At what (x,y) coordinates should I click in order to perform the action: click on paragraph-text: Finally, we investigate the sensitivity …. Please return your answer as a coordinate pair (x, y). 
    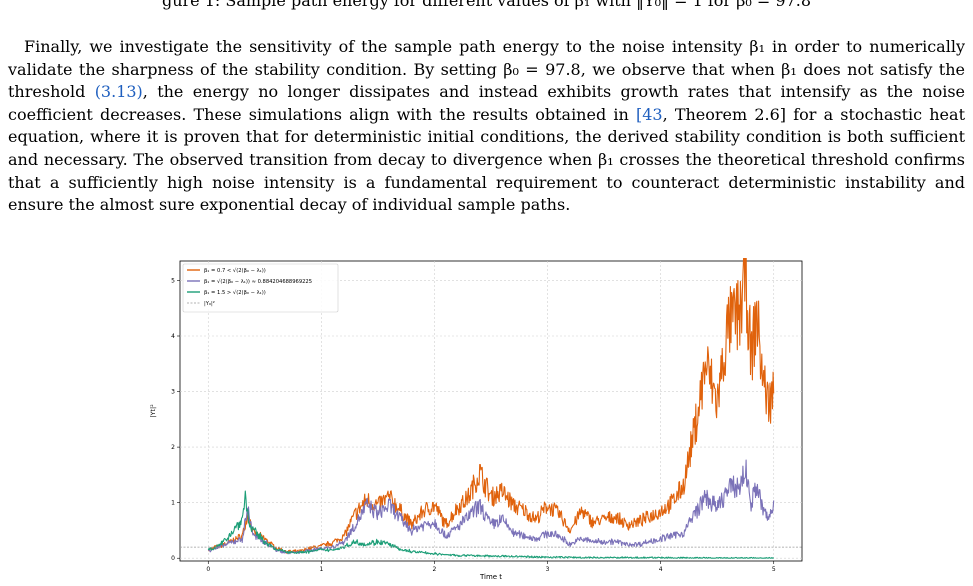
    Looking at the image, I should click on (486, 69).